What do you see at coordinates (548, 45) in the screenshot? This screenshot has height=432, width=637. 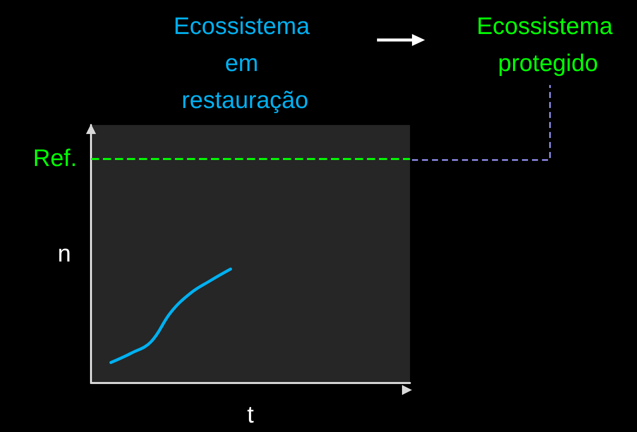 I see `text: Ecossistema protegido` at bounding box center [548, 45].